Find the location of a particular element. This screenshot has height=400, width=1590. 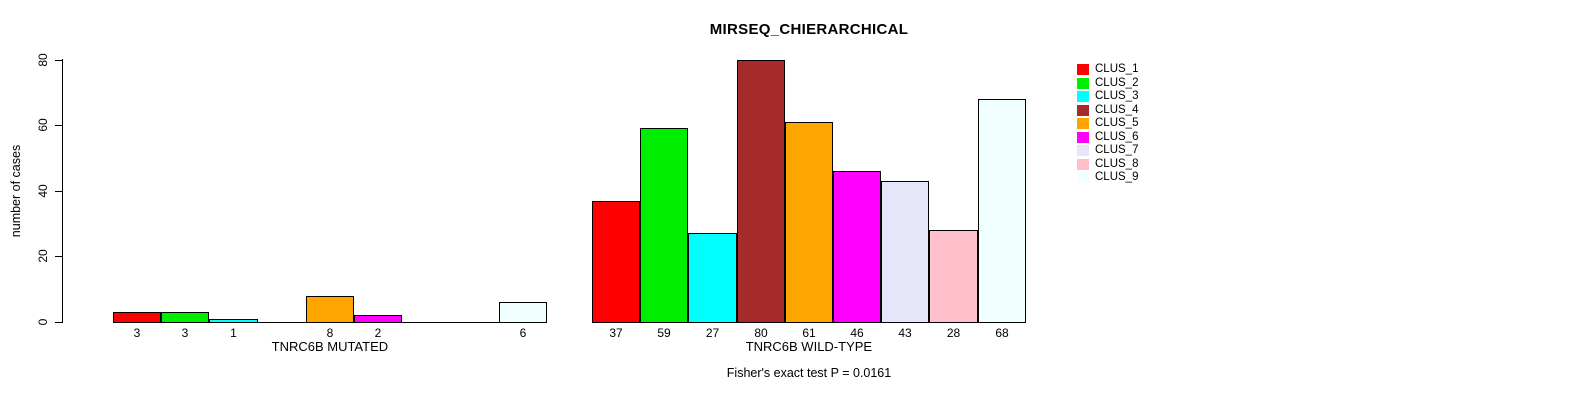

y-tick-label: 80 is located at coordinates (43, 59).